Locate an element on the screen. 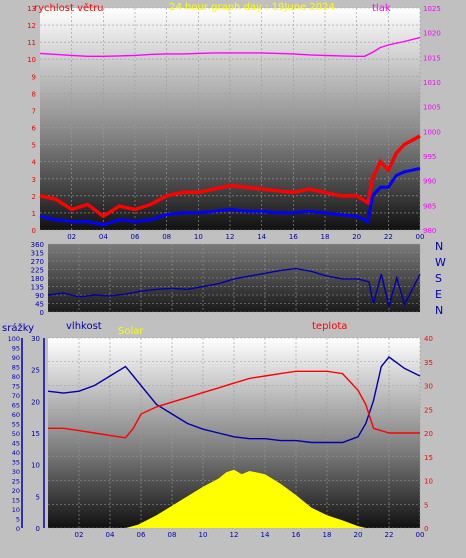  rain-tick-label: 30 is located at coordinates (16, 472).